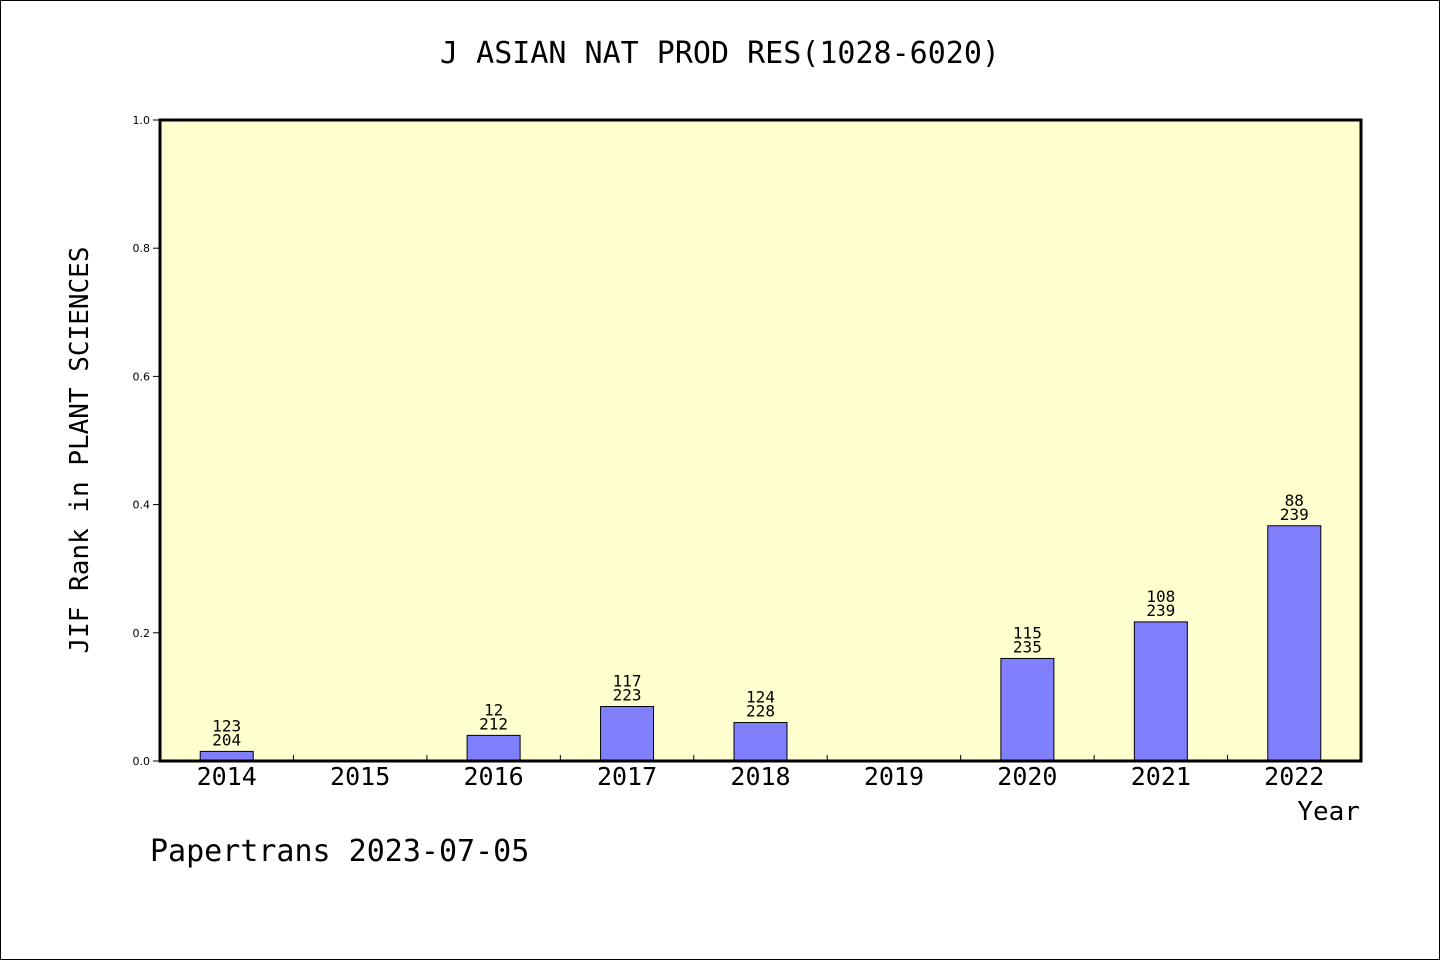 This screenshot has height=960, width=1440. What do you see at coordinates (142, 120) in the screenshot?
I see `y-tick-label: 1.0` at bounding box center [142, 120].